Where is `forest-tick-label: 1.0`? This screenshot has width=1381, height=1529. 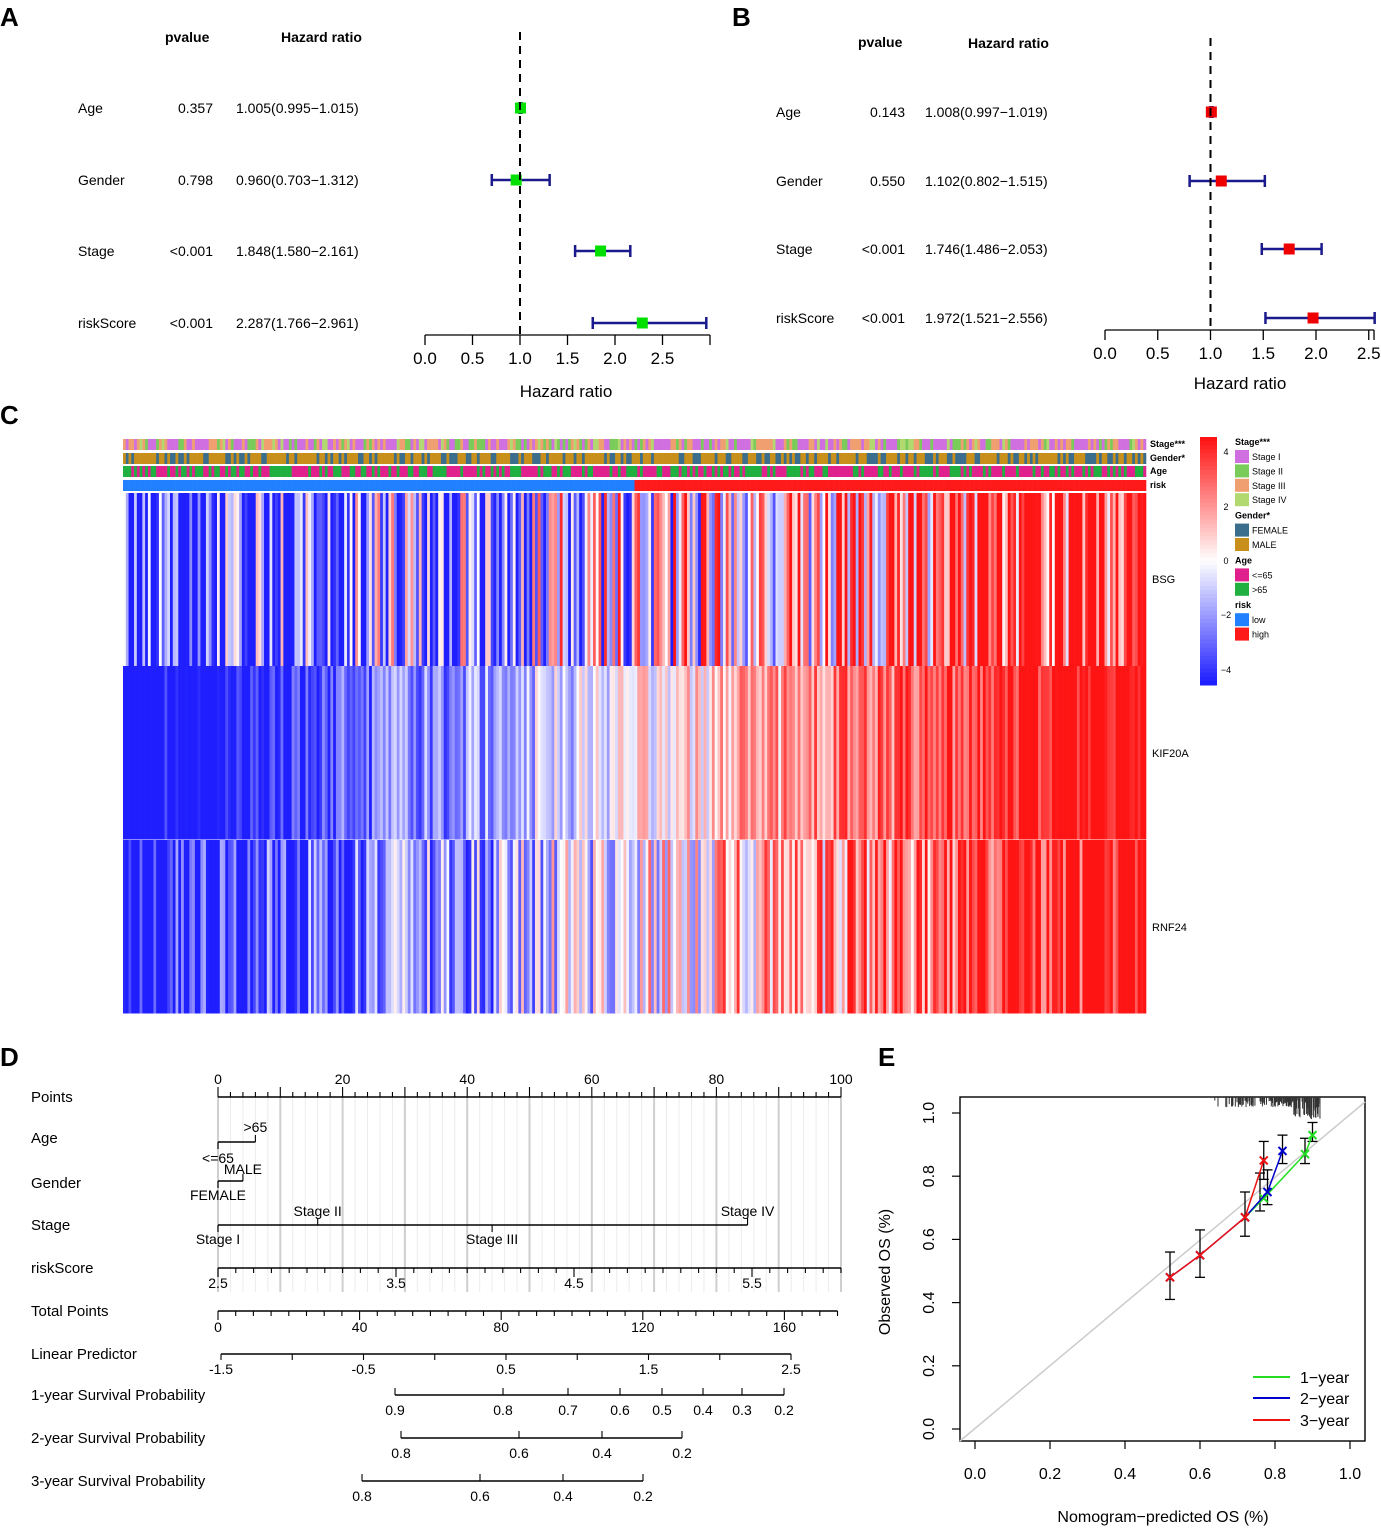 forest-tick-label: 1.0 is located at coordinates (520, 358).